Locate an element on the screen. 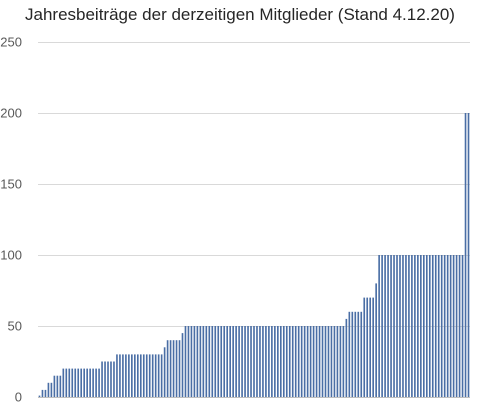 This screenshot has width=480, height=409. y-tick-label: 100 is located at coordinates (11, 255).